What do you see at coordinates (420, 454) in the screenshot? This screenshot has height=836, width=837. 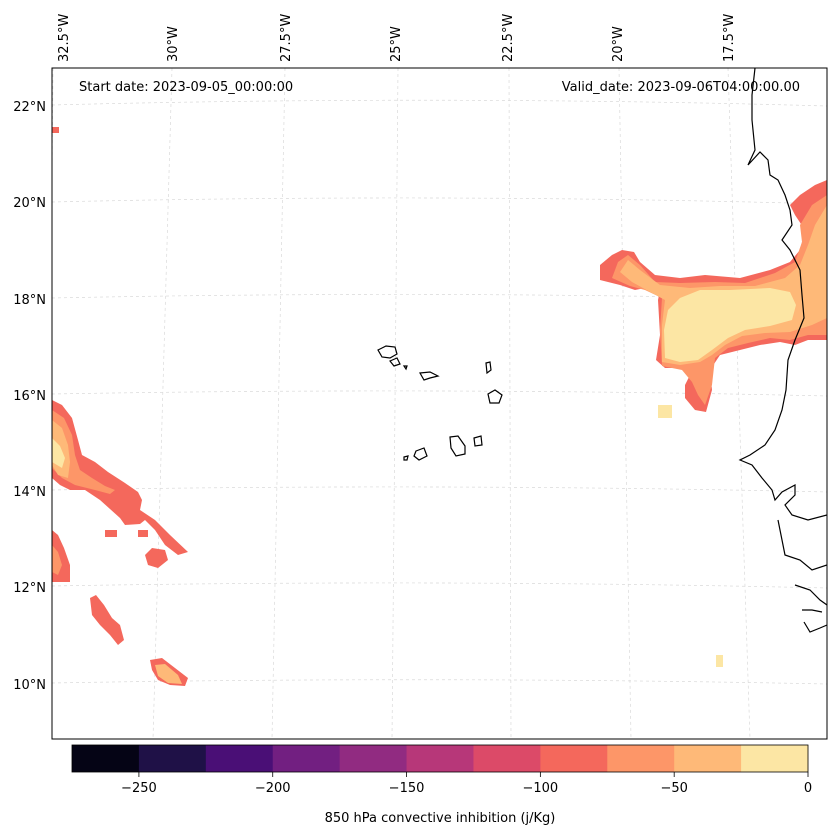 I see `fogo-island` at bounding box center [420, 454].